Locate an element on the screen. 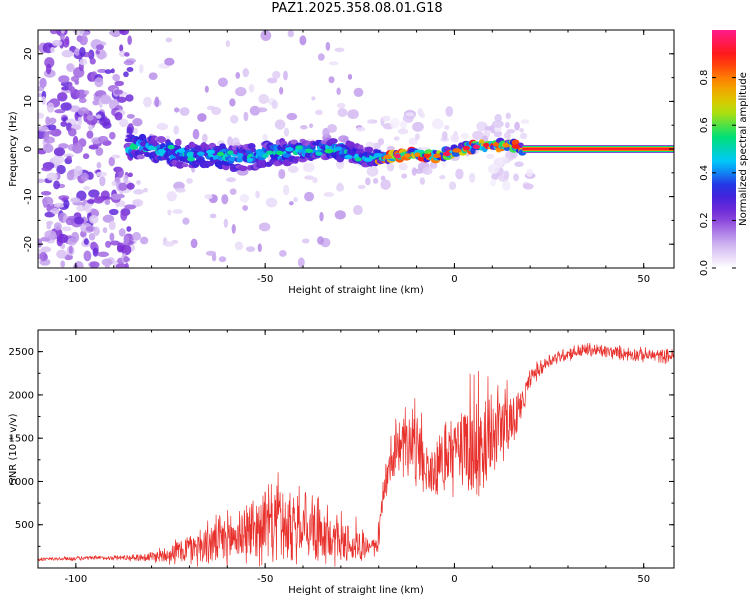 This screenshot has width=750, height=600. colorbar-ticks: 0.0 0.2 0.4 0.6 0.8 is located at coordinates (717, 173).